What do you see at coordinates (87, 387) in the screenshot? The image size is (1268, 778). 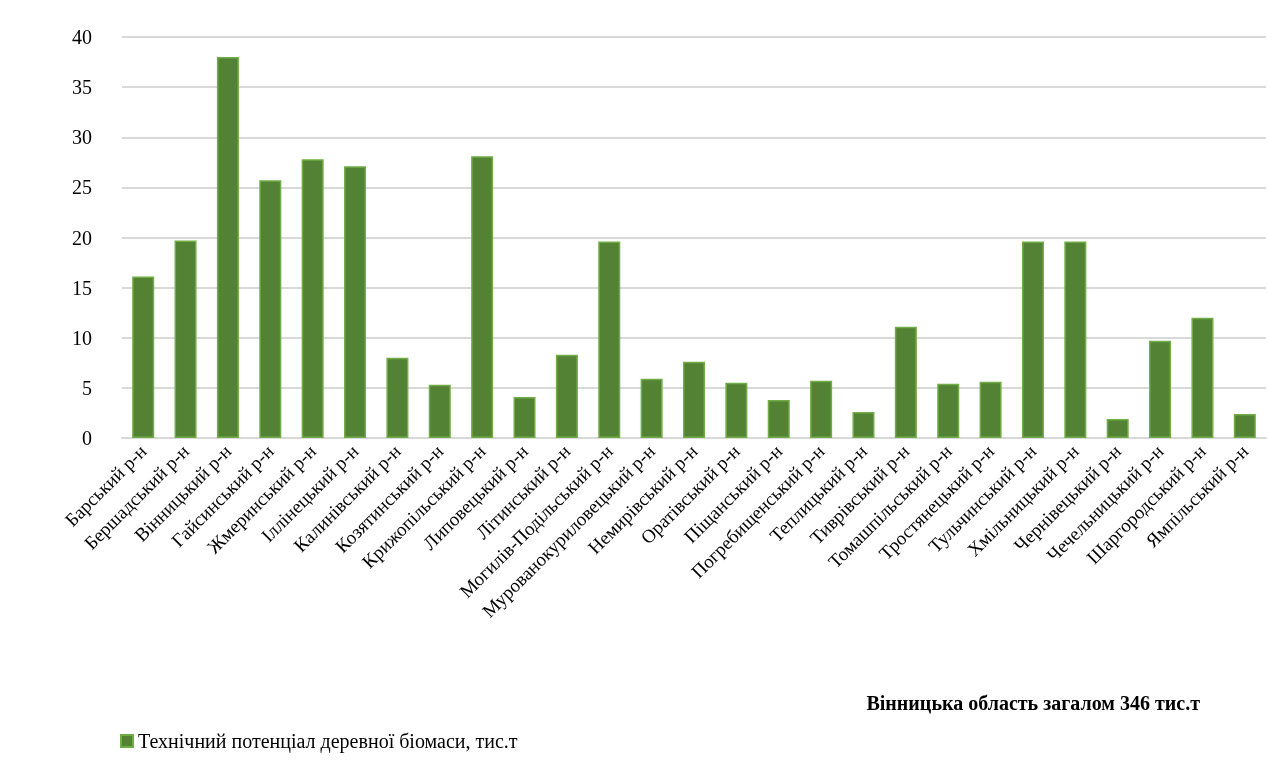 I see `y-tick-label: 5` at bounding box center [87, 387].